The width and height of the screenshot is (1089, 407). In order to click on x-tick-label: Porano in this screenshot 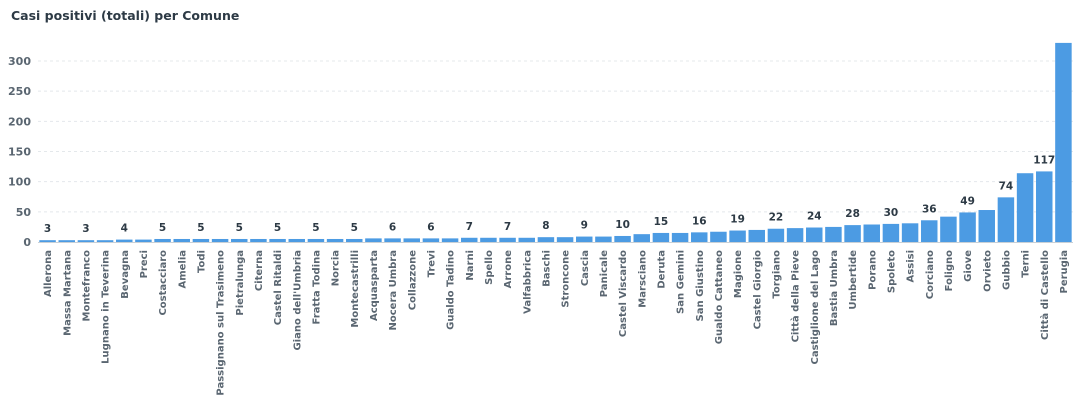, I will do `click(872, 270)`.